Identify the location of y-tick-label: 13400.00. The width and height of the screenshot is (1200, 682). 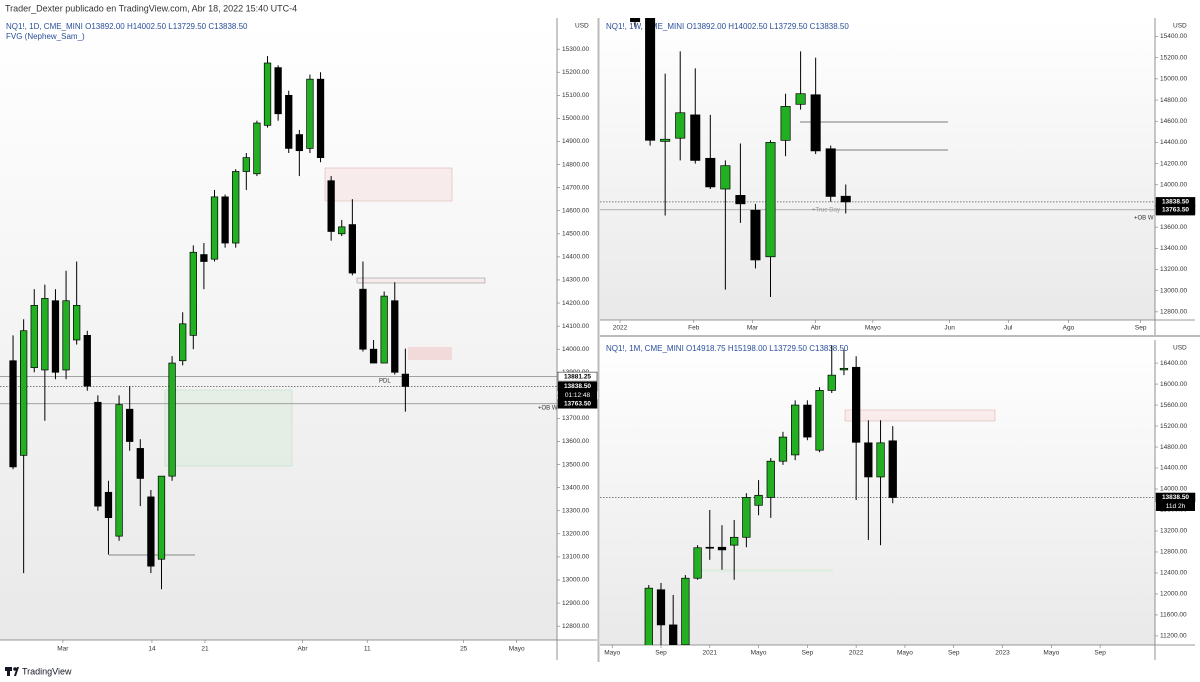
(1173, 248).